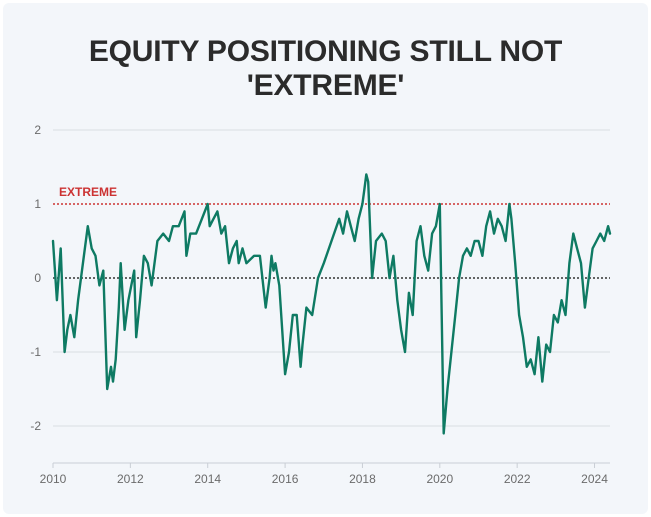 The image size is (651, 517). Describe the element at coordinates (37, 278) in the screenshot. I see `y-tick-label: 0` at that location.